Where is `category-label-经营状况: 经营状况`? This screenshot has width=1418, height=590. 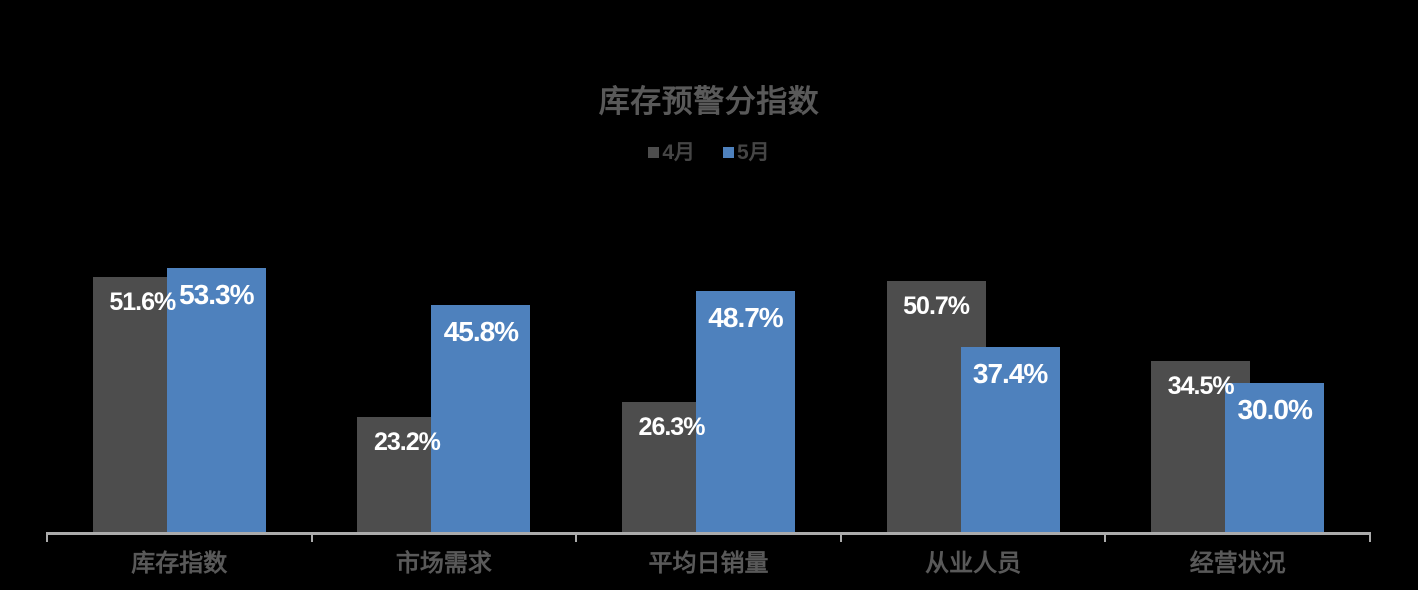
category-label-经营状况: 经营状况 is located at coordinates (1237, 563).